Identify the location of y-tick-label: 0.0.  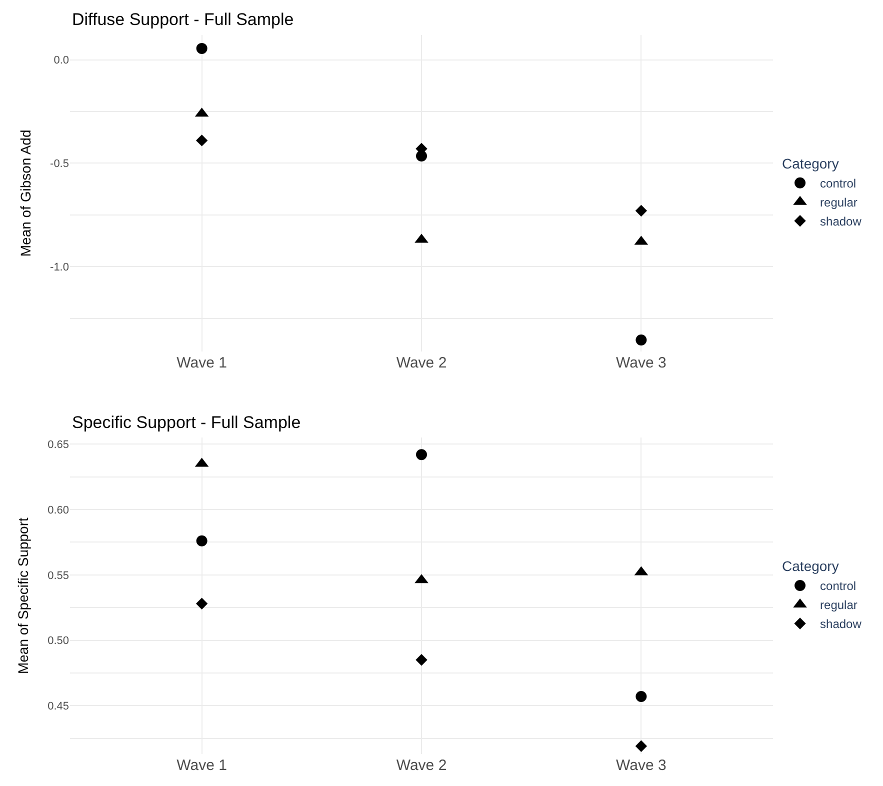
(61, 60).